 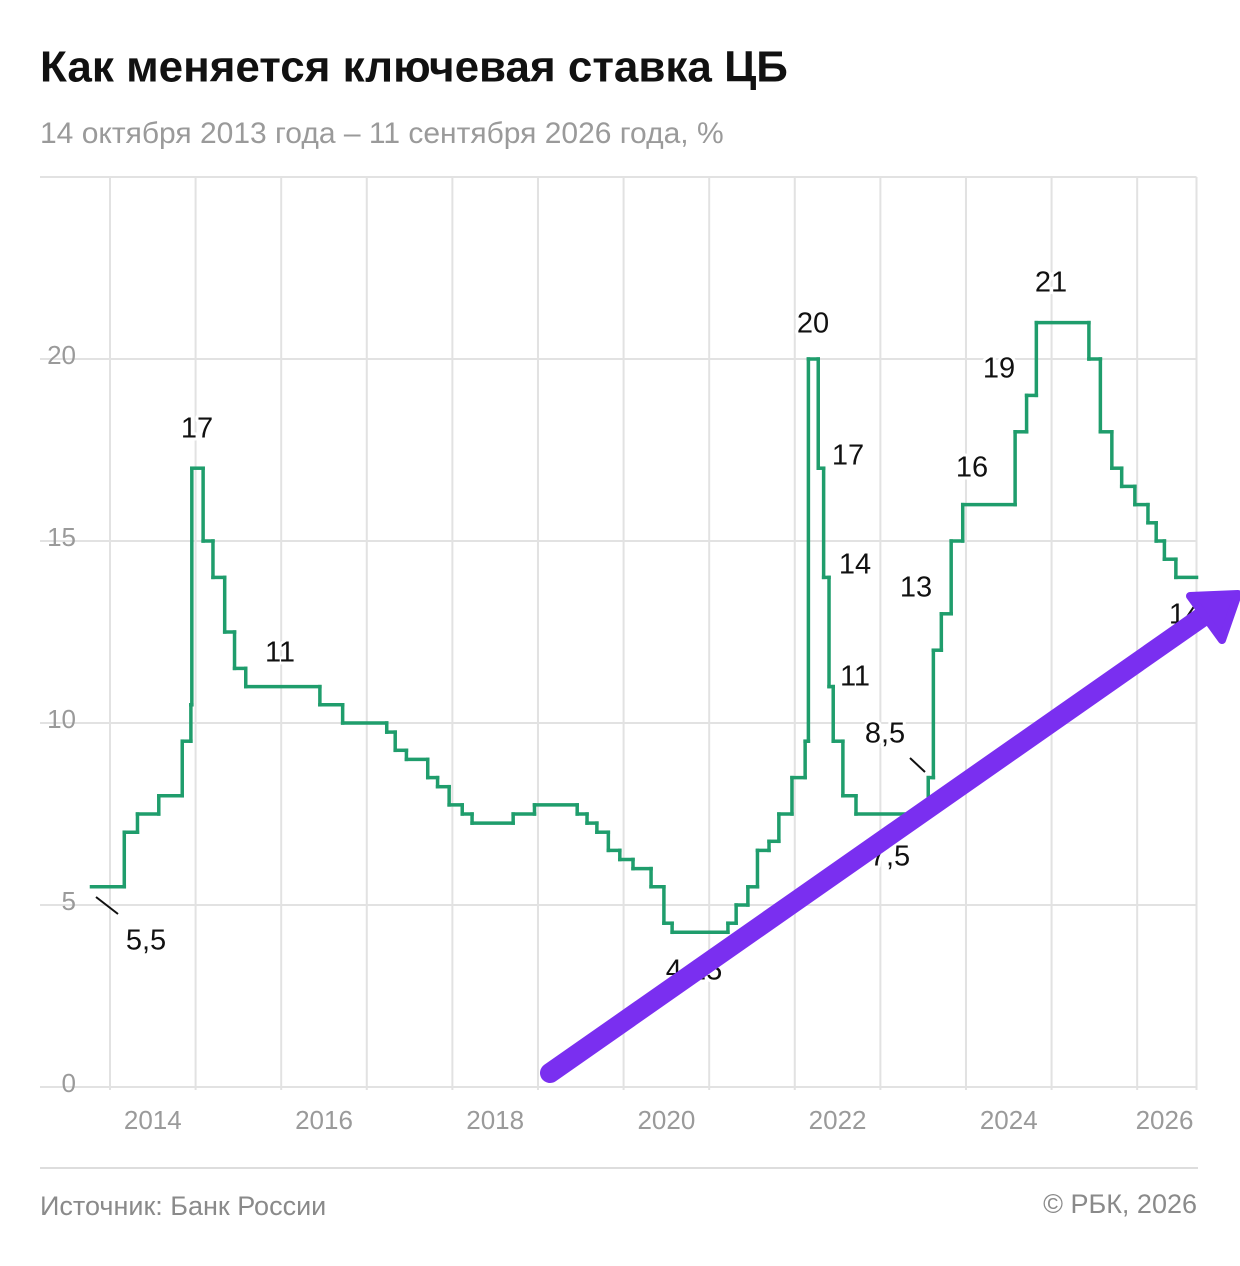 What do you see at coordinates (972, 468) in the screenshot?
I see `annotation: 16` at bounding box center [972, 468].